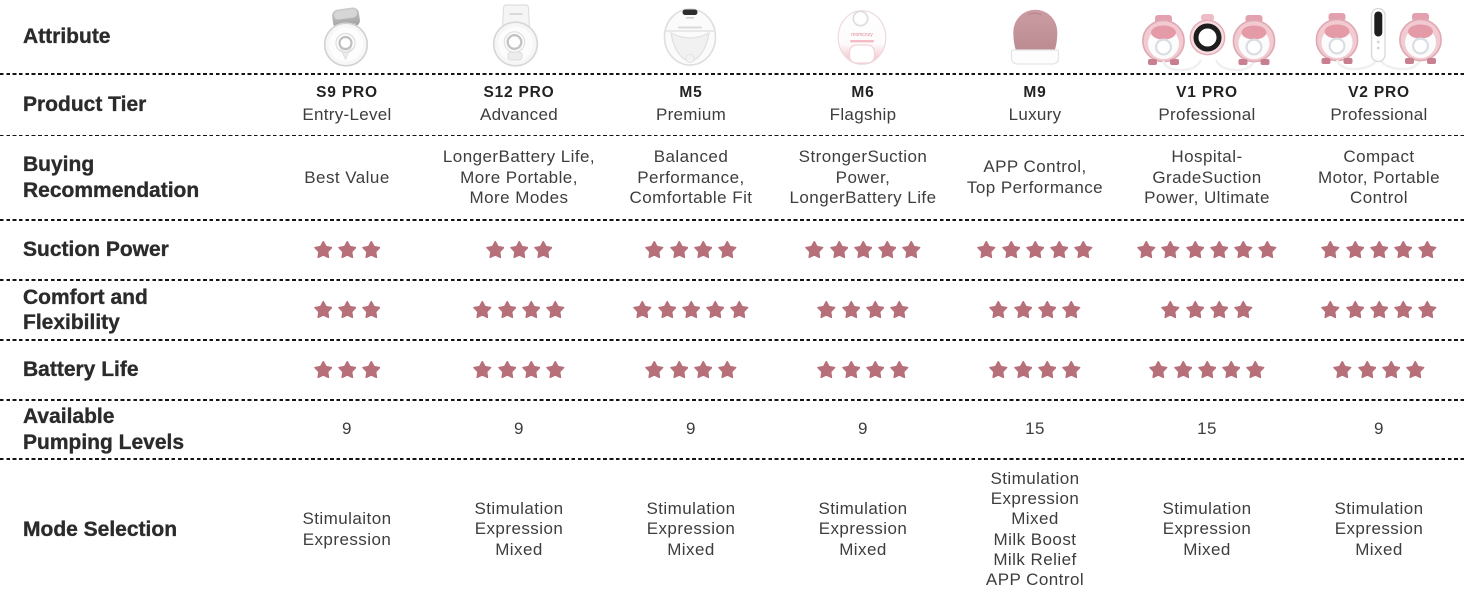 The height and width of the screenshot is (600, 1464). Describe the element at coordinates (862, 35) in the screenshot. I see `svg-text: momcozy` at that location.